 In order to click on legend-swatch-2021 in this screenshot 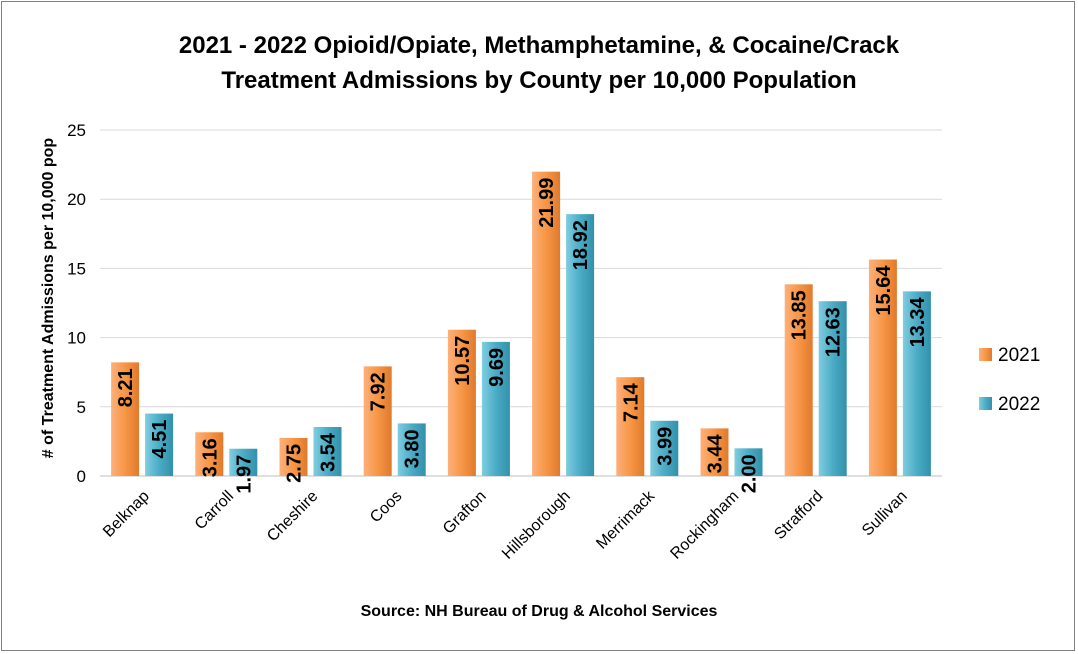, I will do `click(985, 354)`.